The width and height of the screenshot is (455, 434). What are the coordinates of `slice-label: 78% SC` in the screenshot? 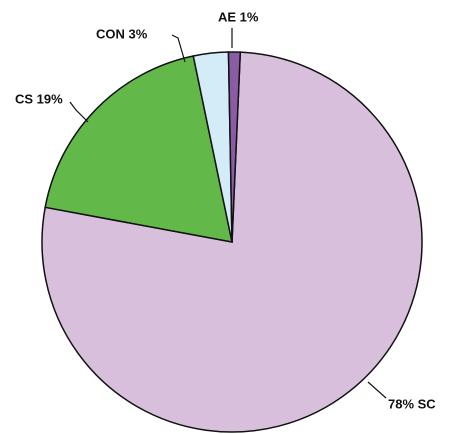 It's located at (412, 403).